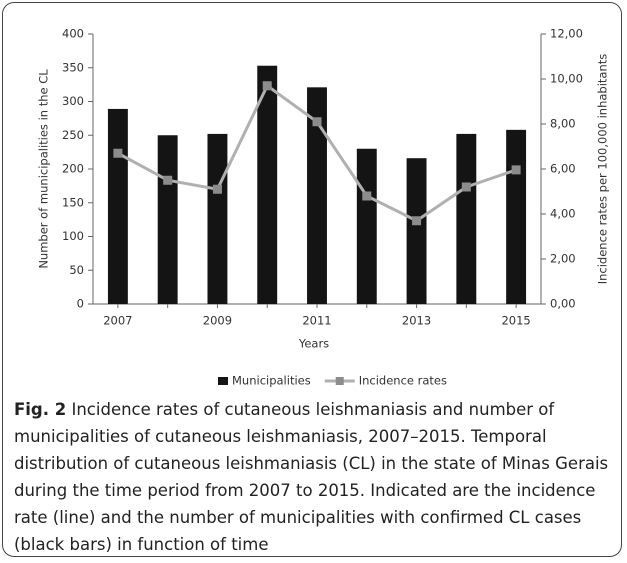 This screenshot has width=627, height=563. Describe the element at coordinates (223, 381) in the screenshot. I see `legend-swatch` at that location.